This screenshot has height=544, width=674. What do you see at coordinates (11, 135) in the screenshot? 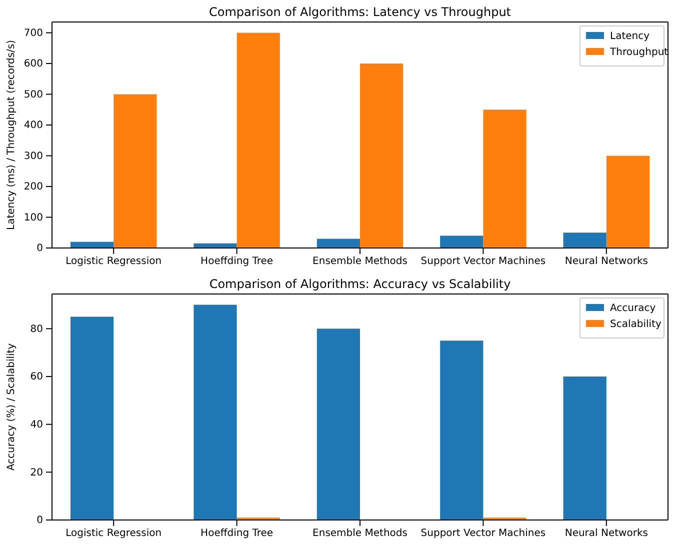
I see `y-axis-title: Latency (ms) / Throughput (records/s)` at bounding box center [11, 135].